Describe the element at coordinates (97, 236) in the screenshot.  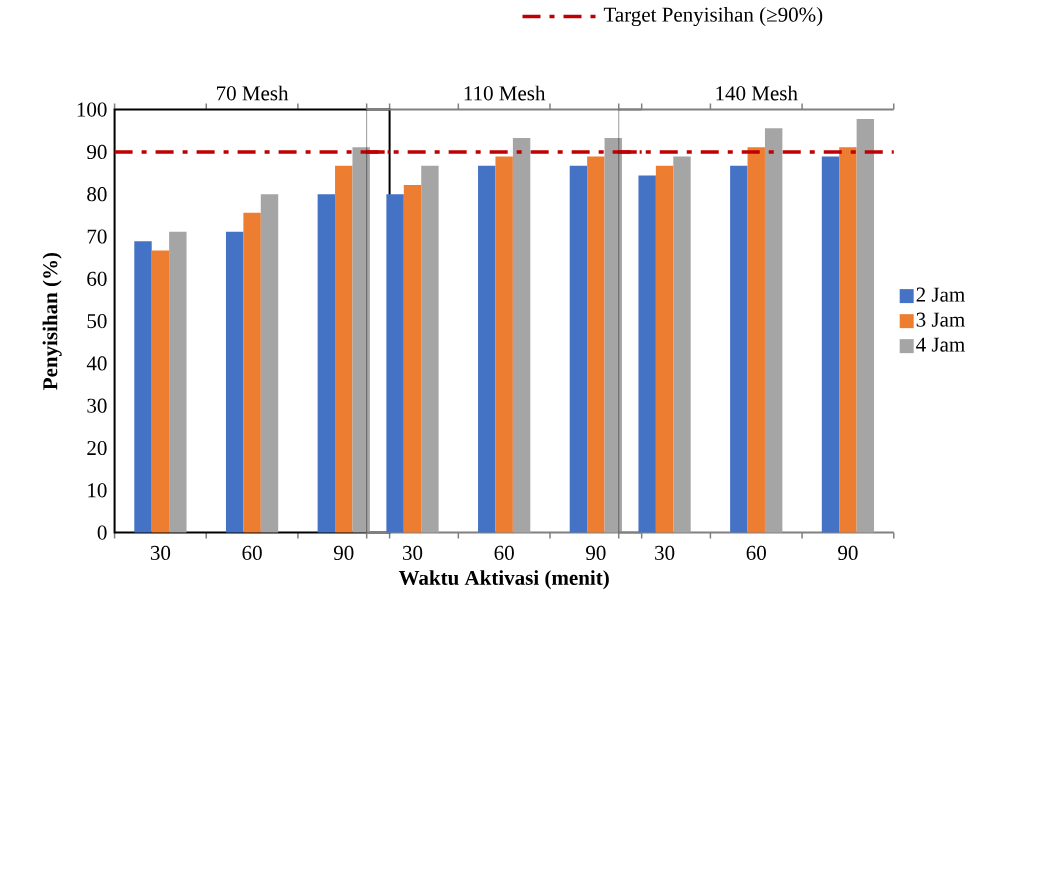
I see `y-tick-label: 70` at that location.